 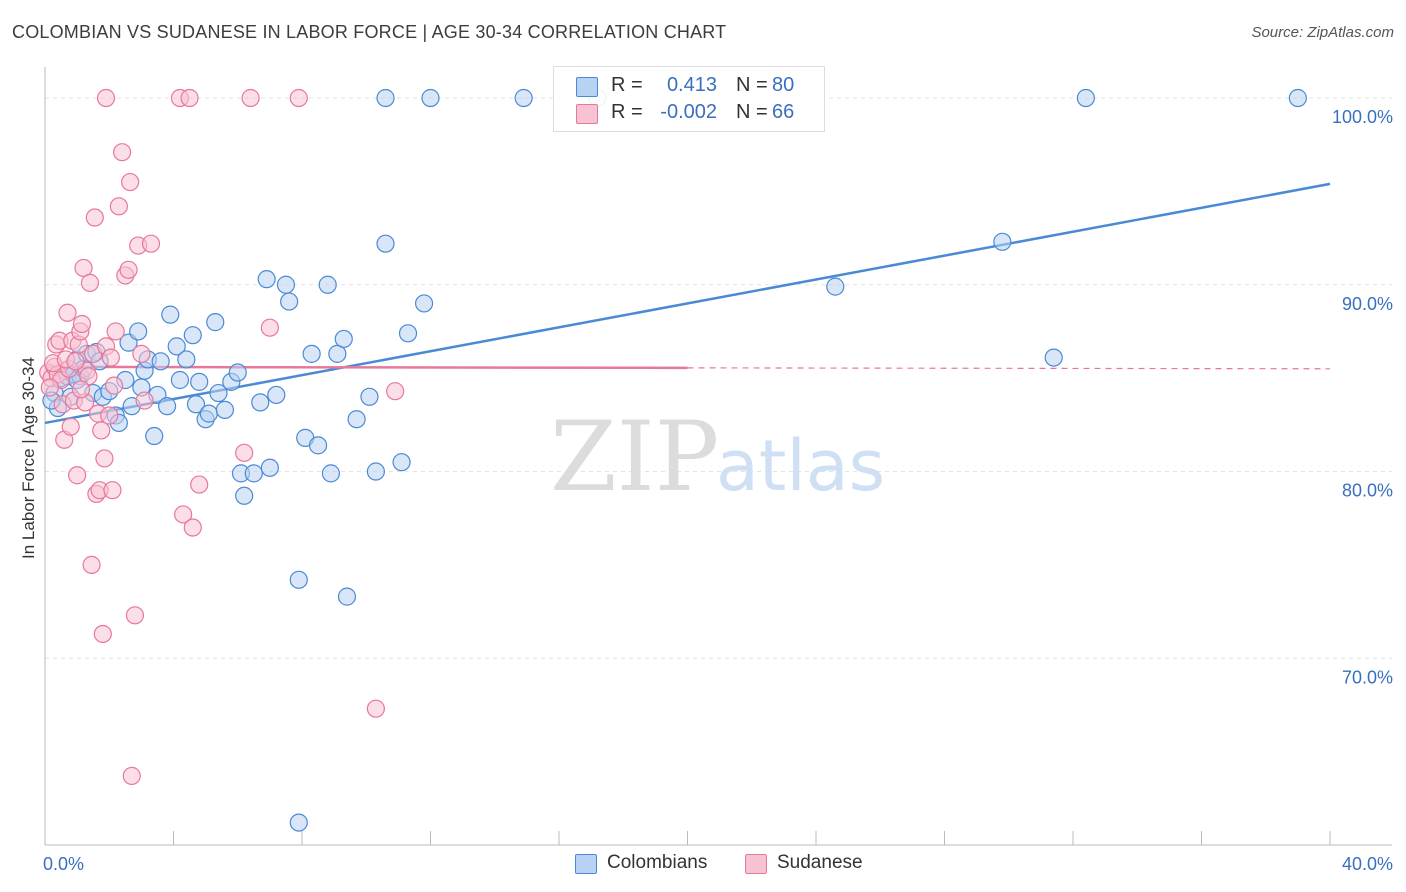 I want to click on legend-n-value: 66, so click(x=783, y=112).